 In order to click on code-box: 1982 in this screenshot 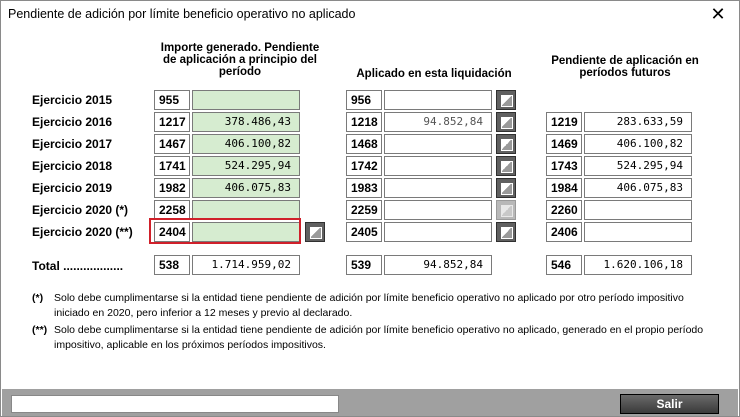, I will do `click(172, 188)`.